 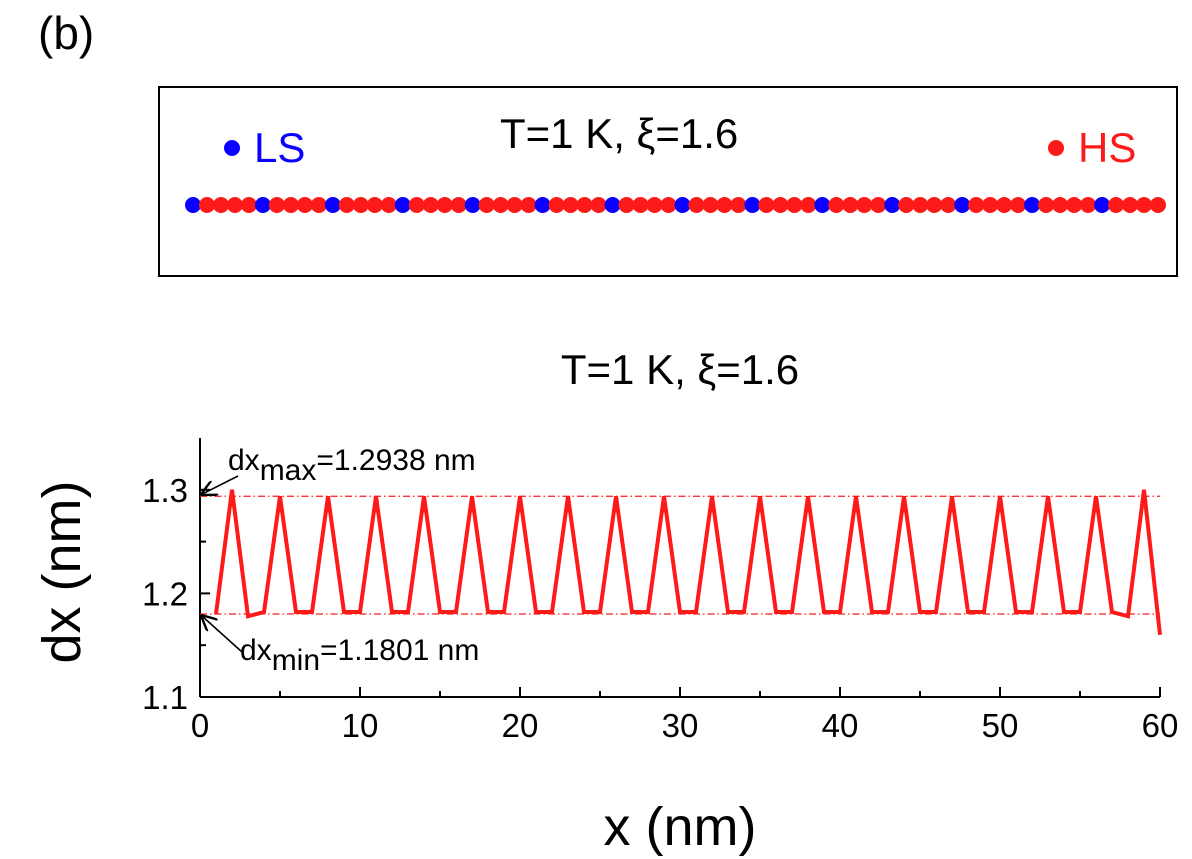 I want to click on legend-hs: HS, so click(x=1092, y=148).